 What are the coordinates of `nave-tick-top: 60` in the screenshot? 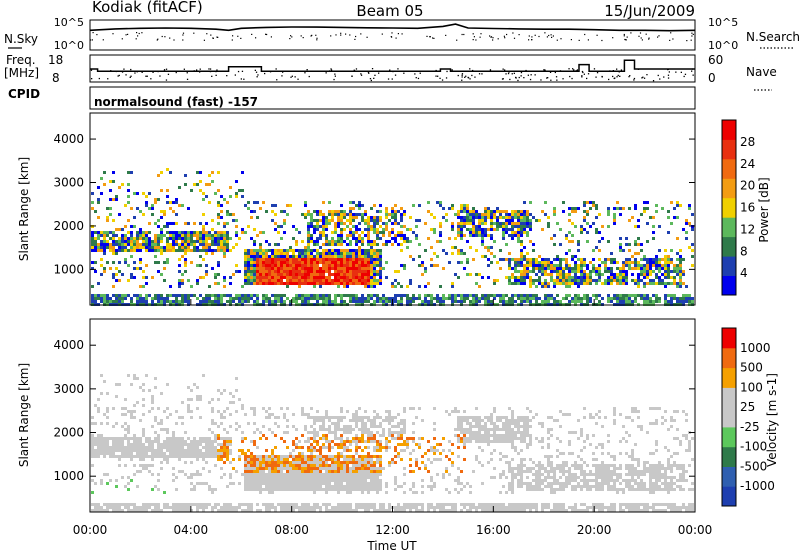 It's located at (715, 60).